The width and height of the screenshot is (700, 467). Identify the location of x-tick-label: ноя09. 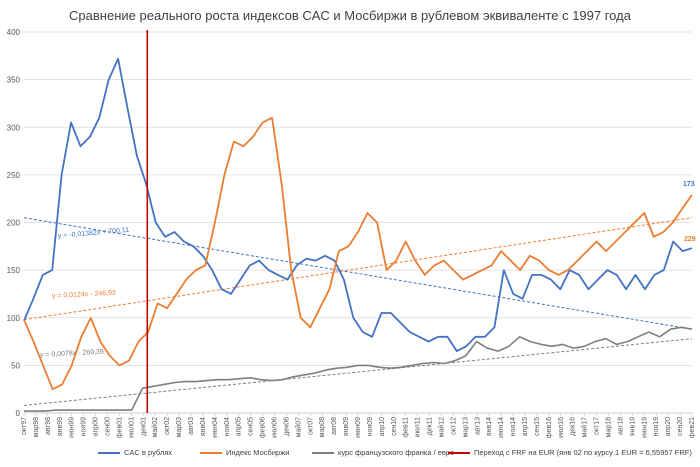
(370, 426).